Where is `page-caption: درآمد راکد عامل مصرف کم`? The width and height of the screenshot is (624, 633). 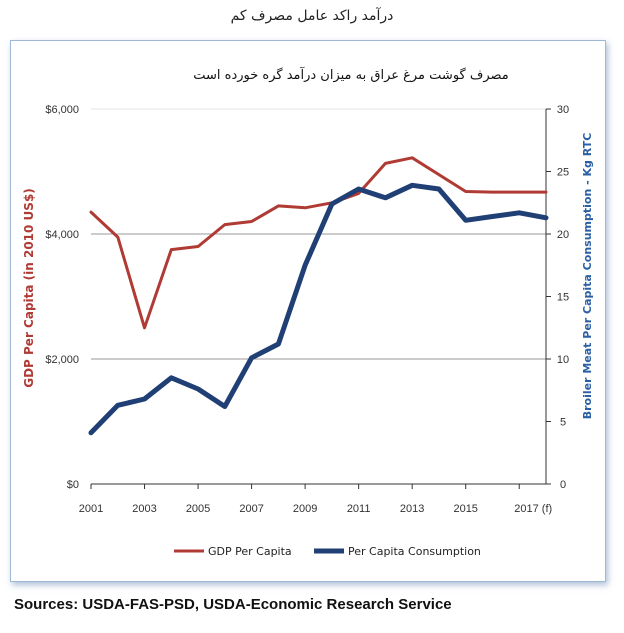
page-caption: درآمد راکد عامل مصرف کم is located at coordinates (312, 16).